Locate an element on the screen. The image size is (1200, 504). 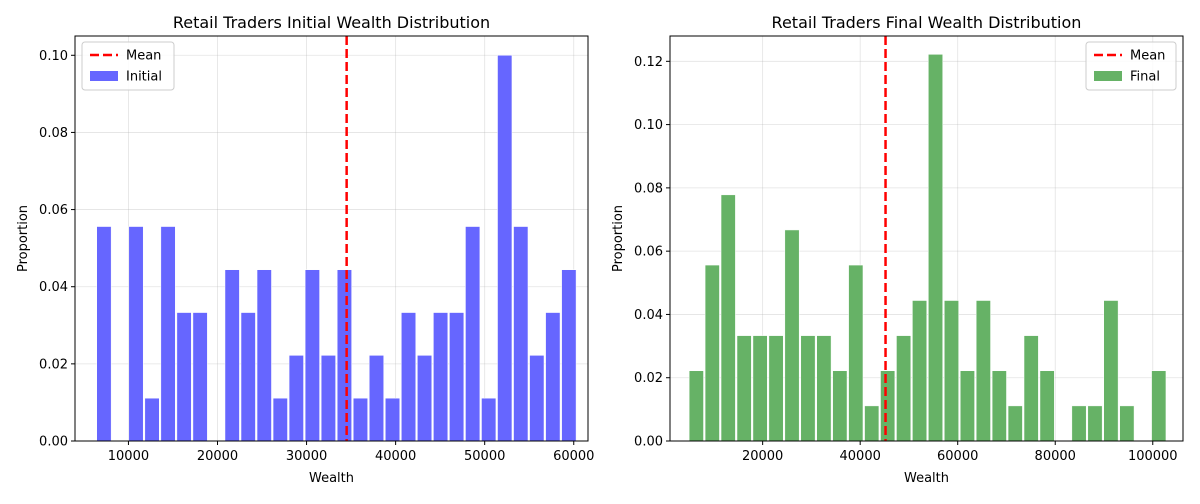
y-tick-label: 0.12 is located at coordinates (648, 62).